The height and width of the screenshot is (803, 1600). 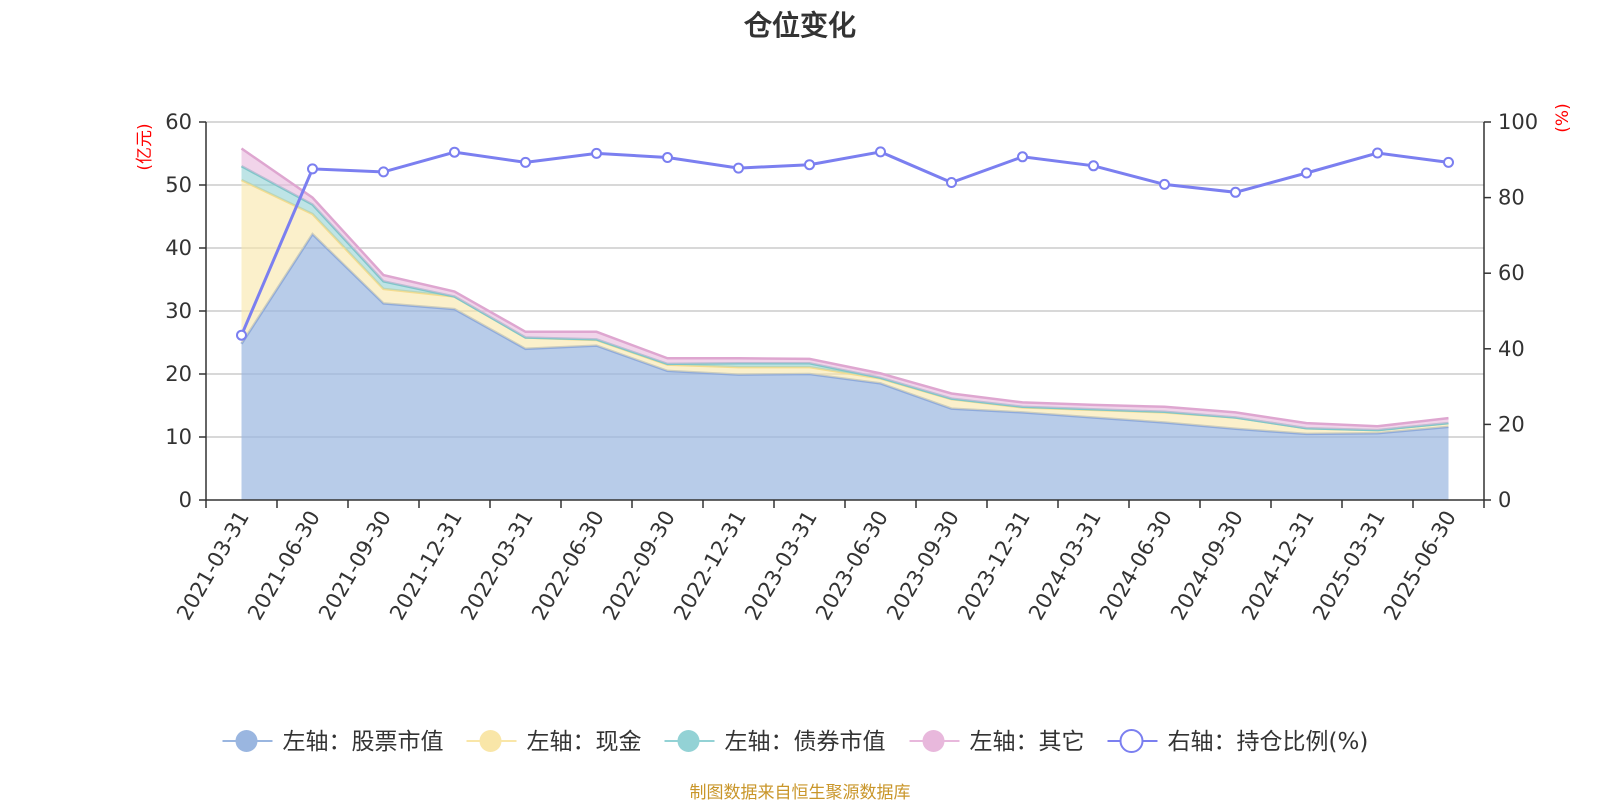 What do you see at coordinates (568, 566) in the screenshot?
I see `x-axis-tick-label: 2022-06-30` at bounding box center [568, 566].